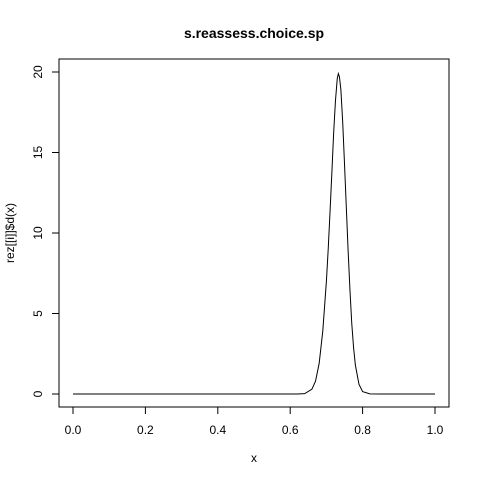  I want to click on y-tick-label: 15, so click(38, 153).